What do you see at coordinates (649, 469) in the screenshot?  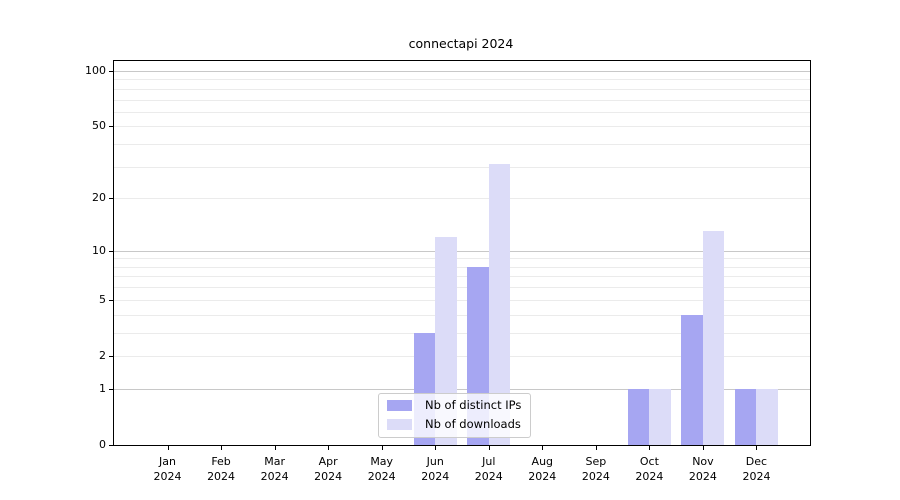 I see `x-axis-tick-label: Oct 2024` at bounding box center [649, 469].